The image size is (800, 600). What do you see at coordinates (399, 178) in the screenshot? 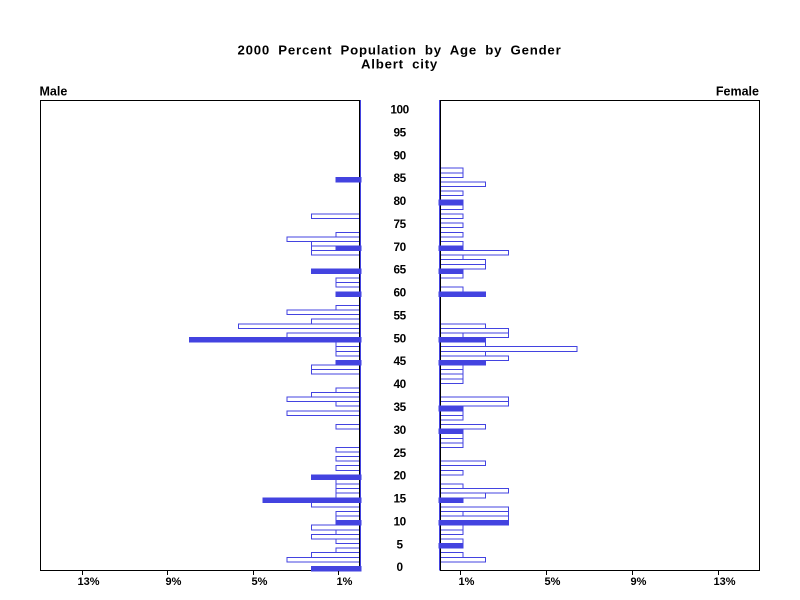
I see `svg-text: 85` at bounding box center [399, 178].